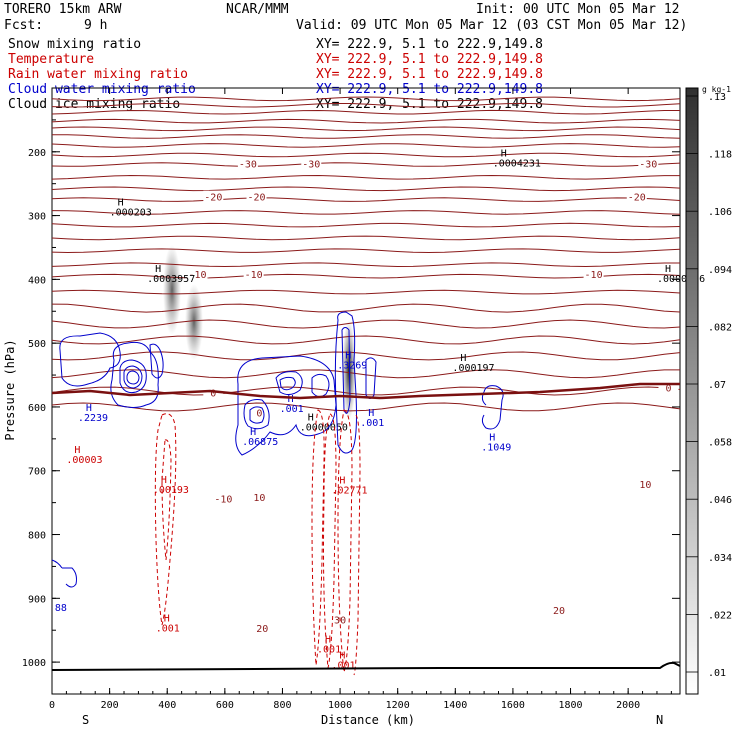 The height and width of the screenshot is (744, 740). I want to click on colorbar-label: .058, so click(720, 443).